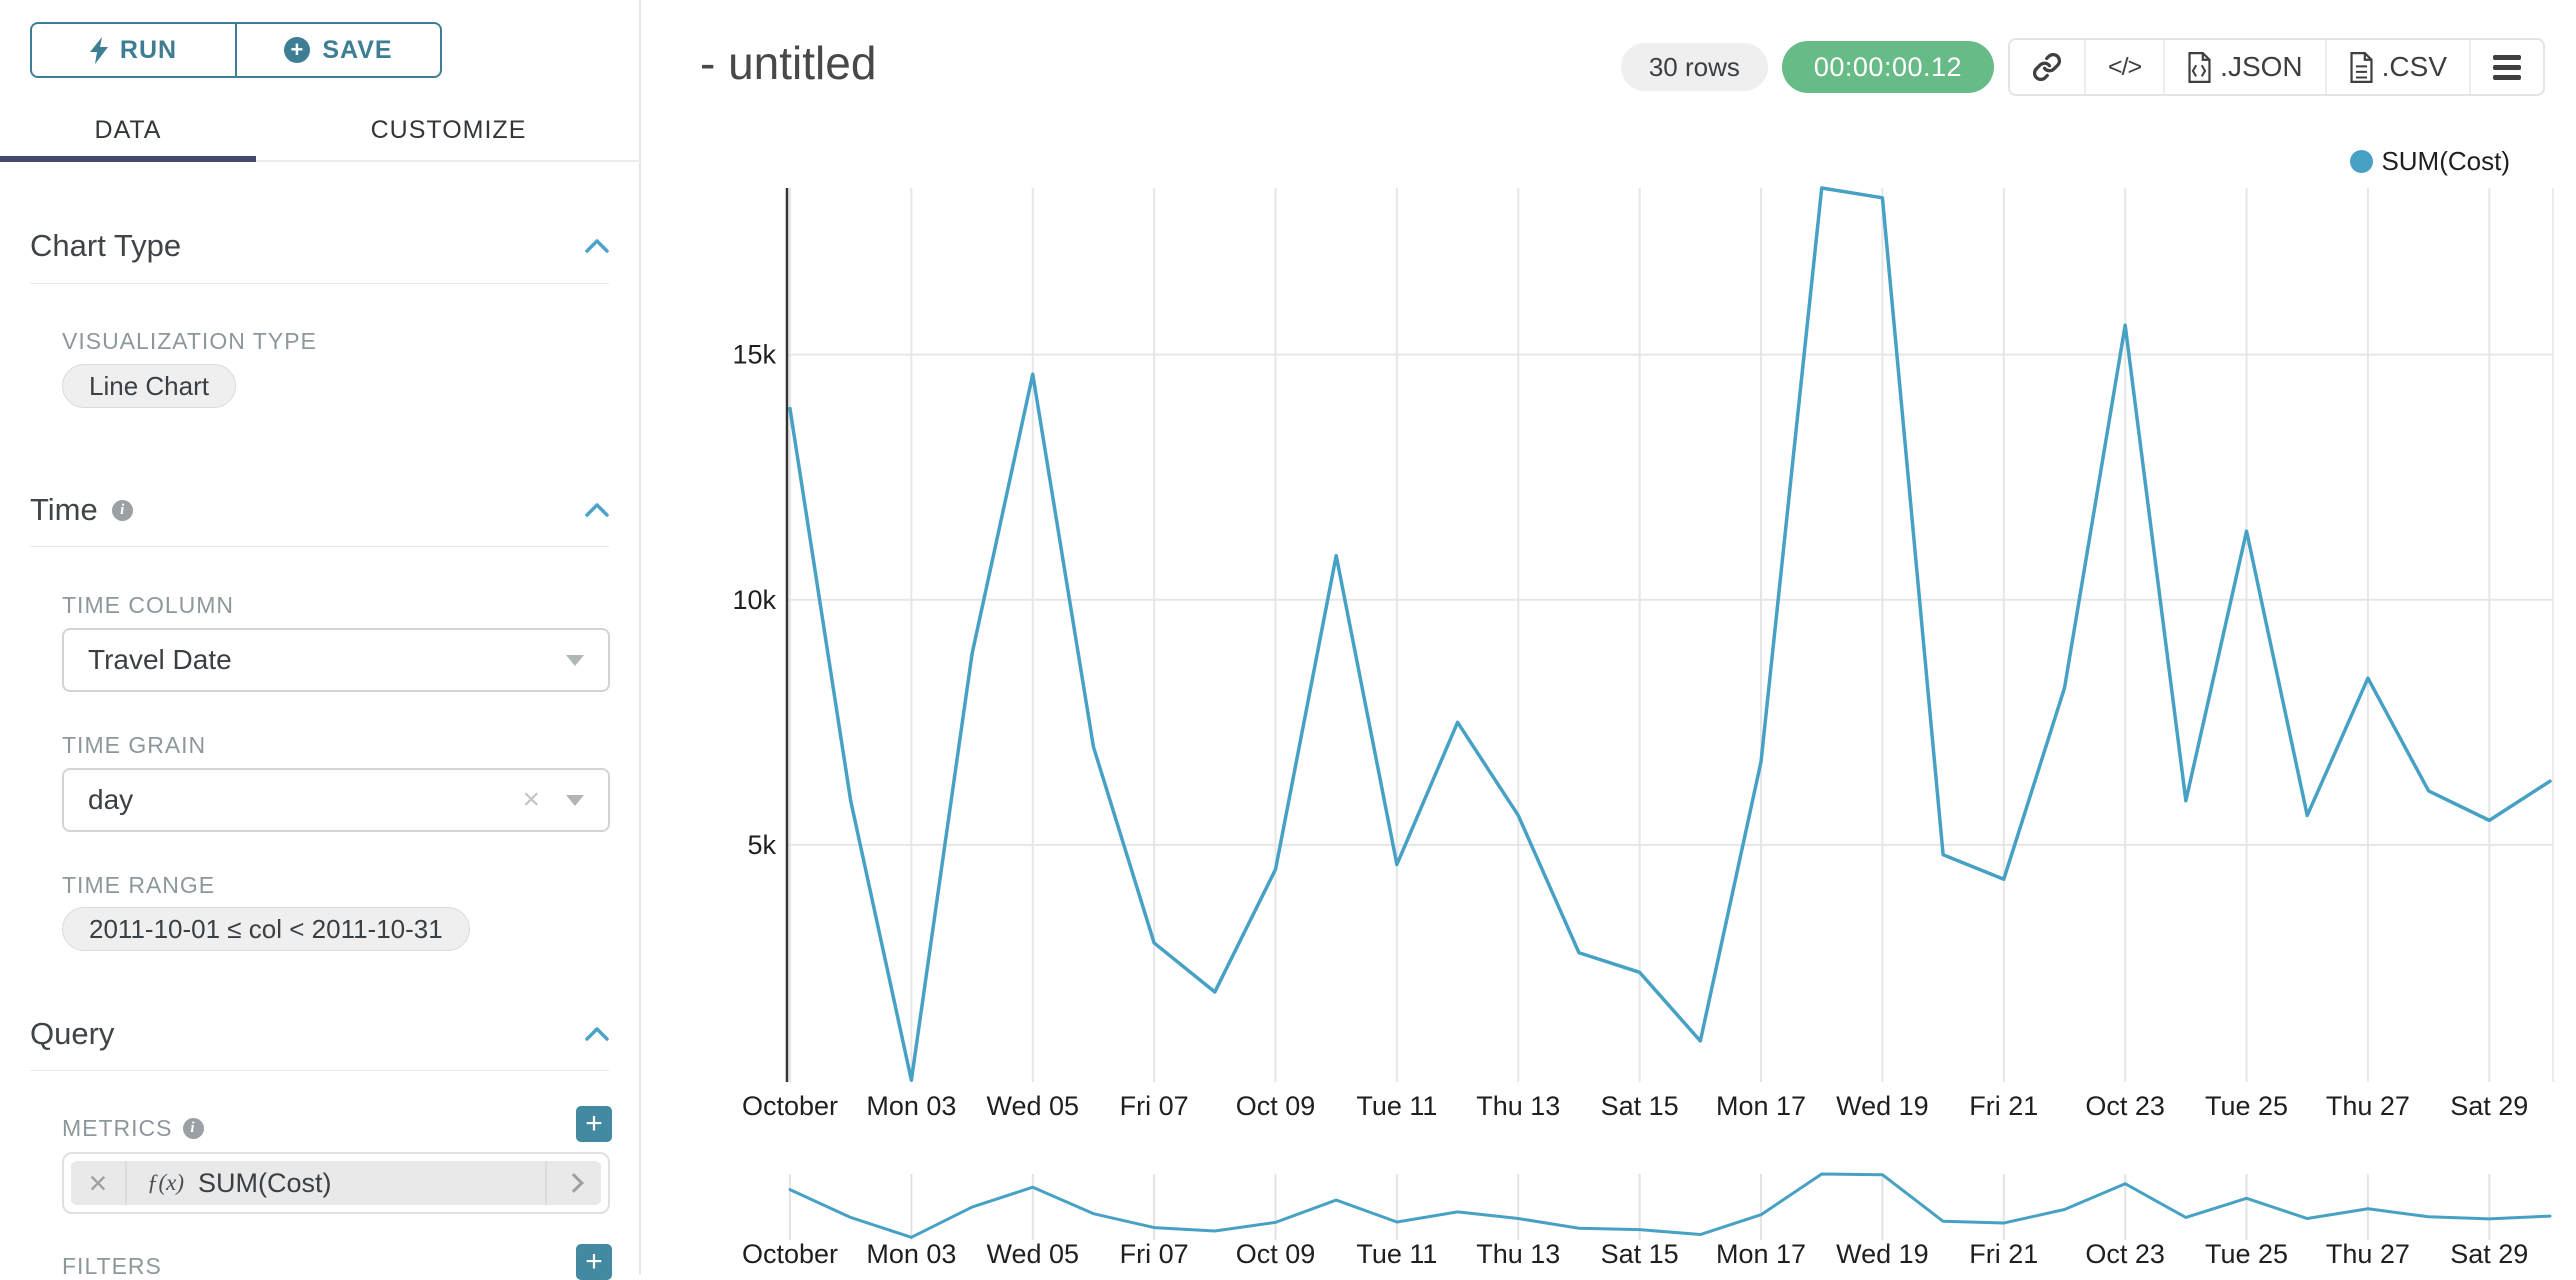 Image resolution: width=2576 pixels, height=1280 pixels. What do you see at coordinates (2445, 161) in the screenshot?
I see `legend-label: SUM(Cost)` at bounding box center [2445, 161].